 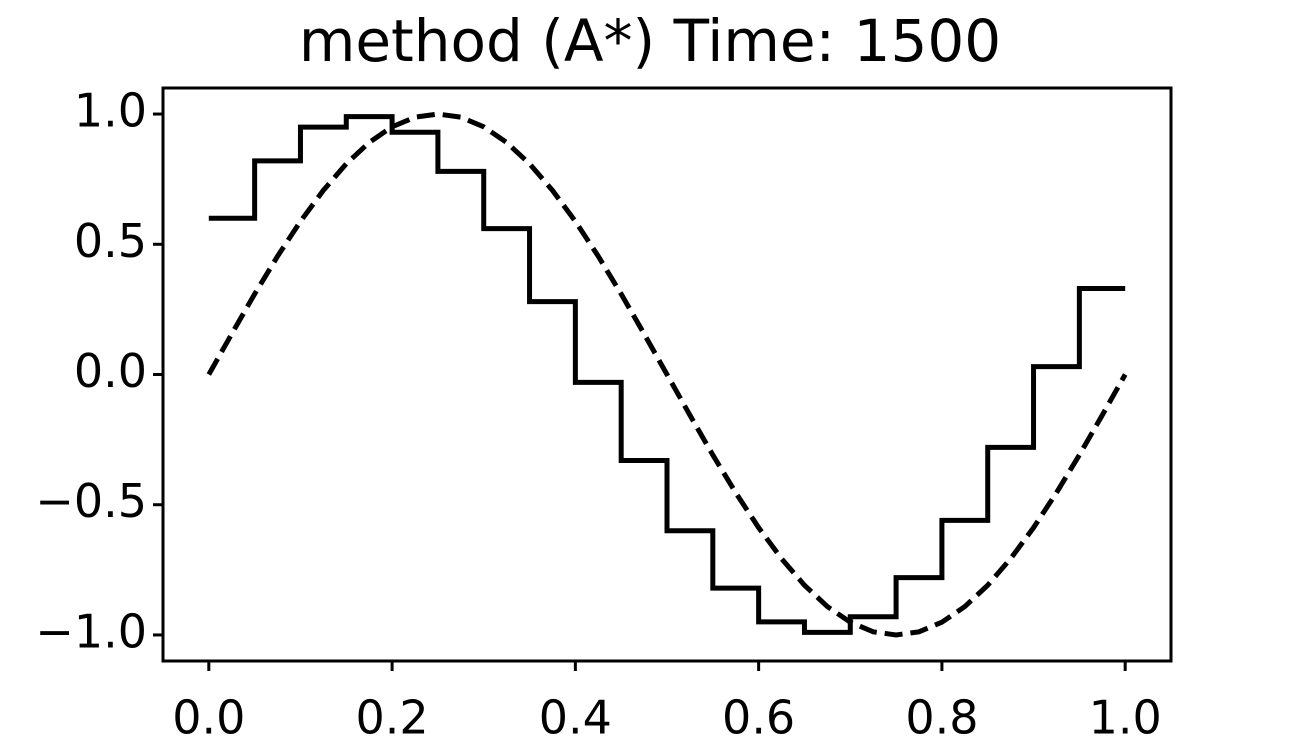 I want to click on x-tick-label: 0.6, so click(x=758, y=717).